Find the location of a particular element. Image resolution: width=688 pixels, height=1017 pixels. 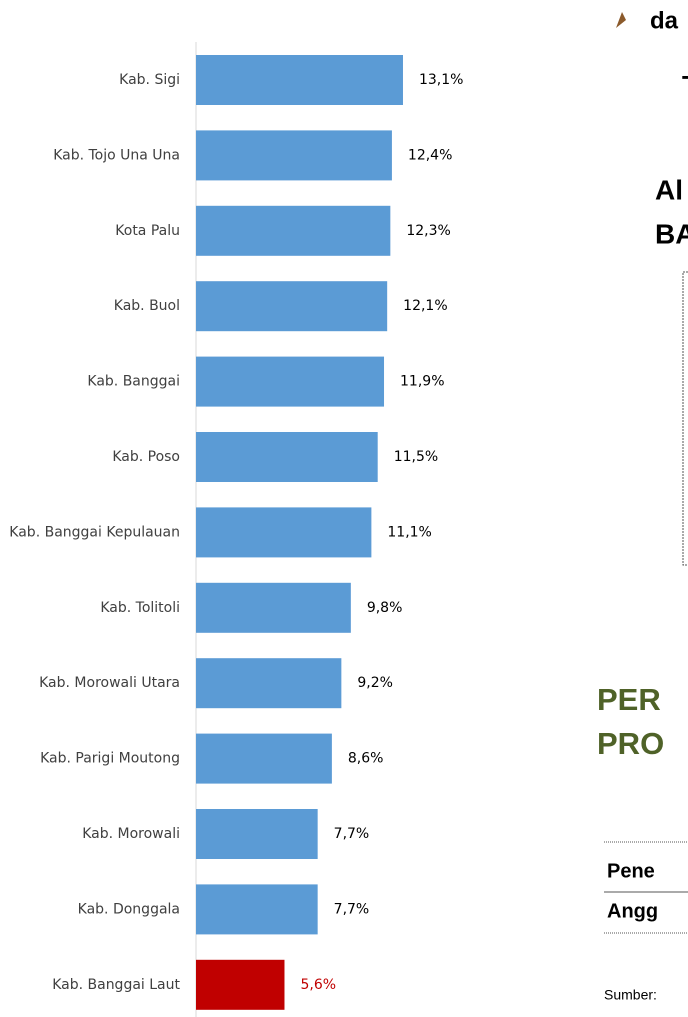

side-text: BA is located at coordinates (671, 233).